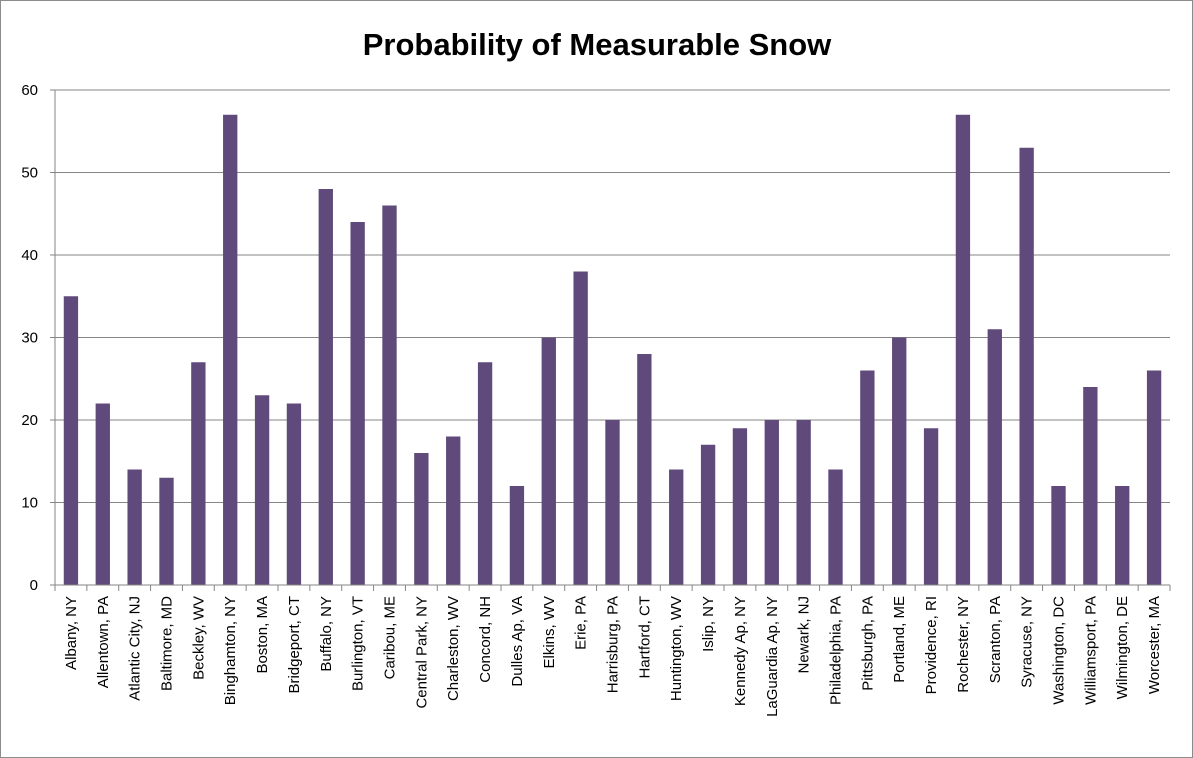 This screenshot has width=1193, height=758. I want to click on x-category-label: Philadelphia, PA, so click(836, 650).